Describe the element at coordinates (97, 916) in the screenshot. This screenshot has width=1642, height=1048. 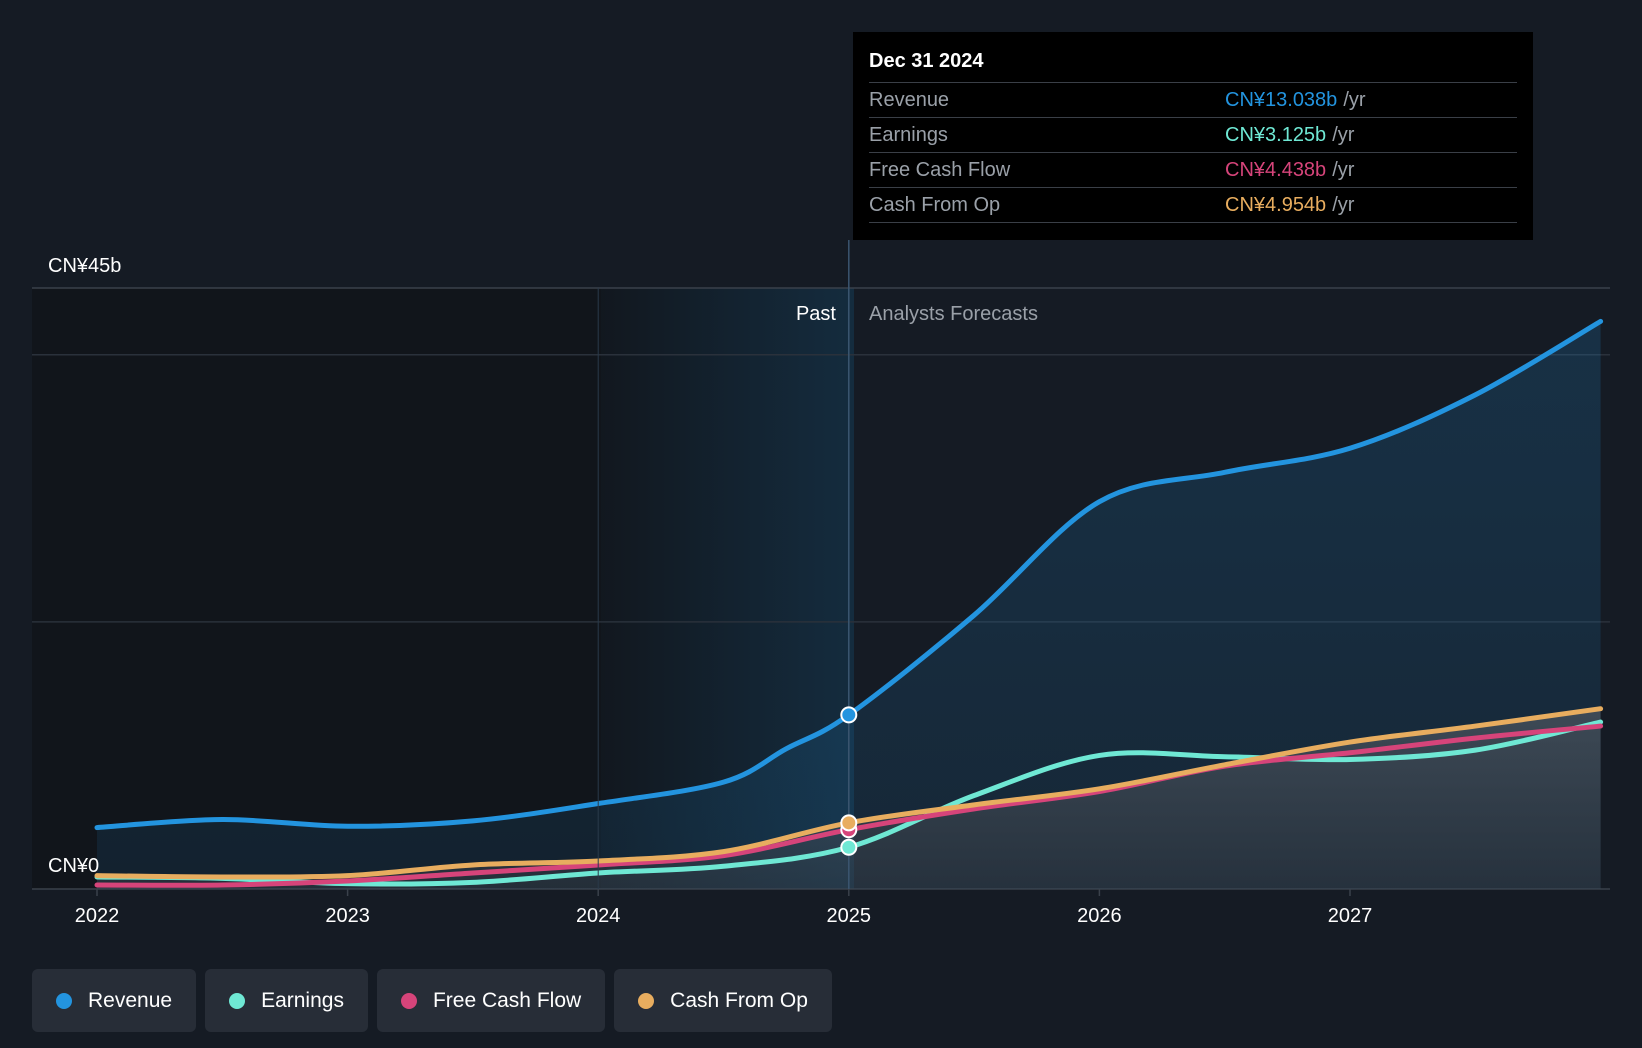
I see `x-tick-label: 2022` at that location.